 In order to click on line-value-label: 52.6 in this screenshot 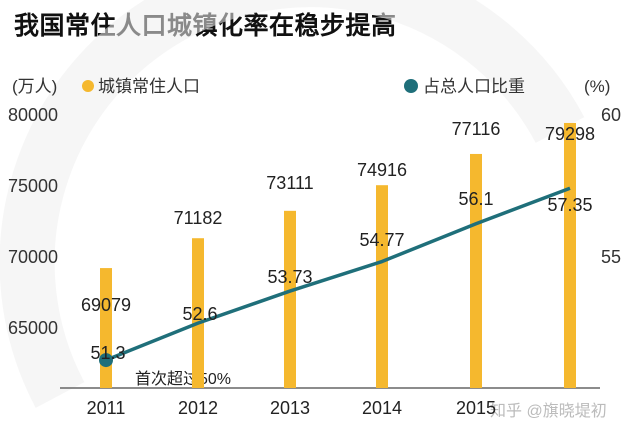, I will do `click(199, 314)`.